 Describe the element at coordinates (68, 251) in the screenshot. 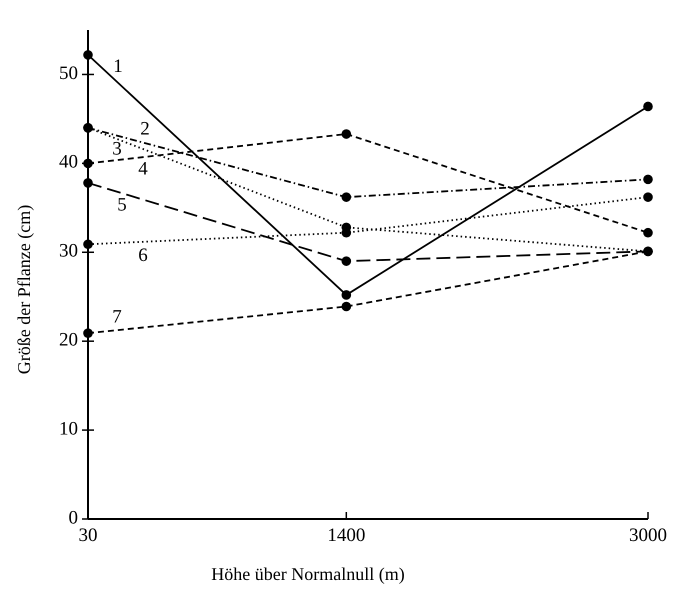

I see `y-tick-label: 30` at that location.